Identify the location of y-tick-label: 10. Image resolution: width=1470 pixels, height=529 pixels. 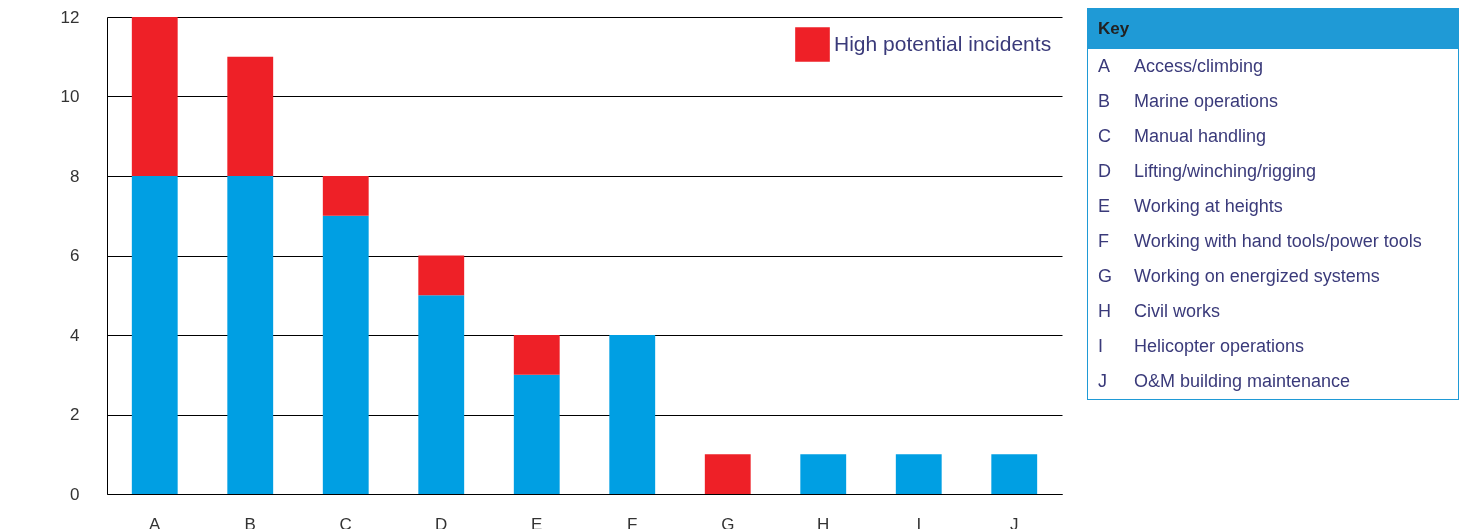
(70, 96).